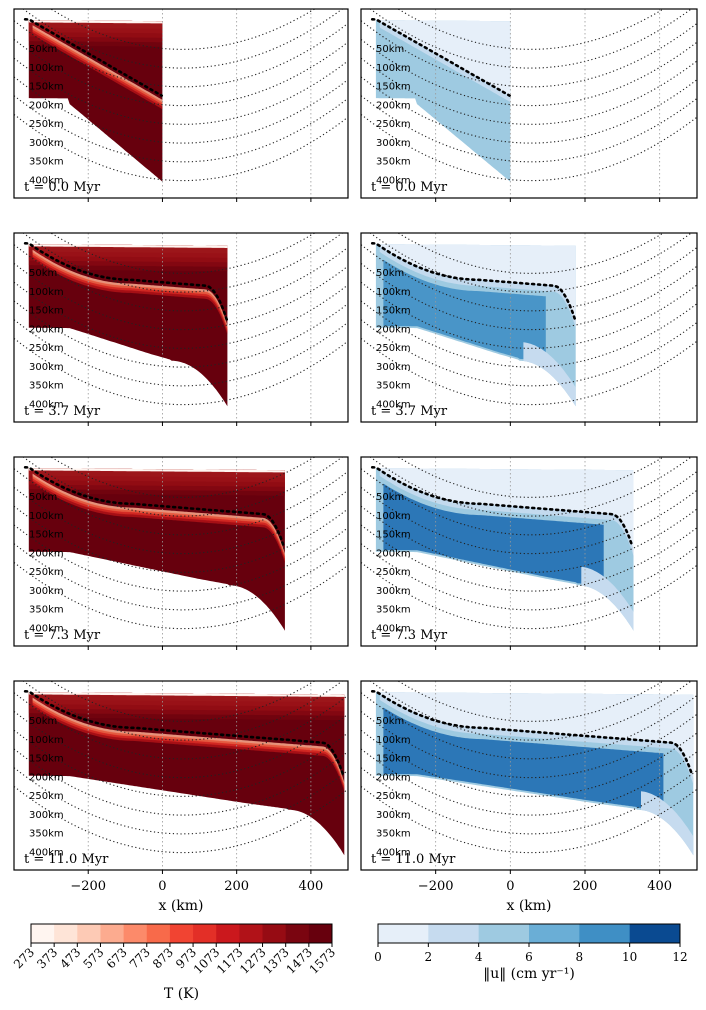 The width and height of the screenshot is (706, 1010). What do you see at coordinates (47, 958) in the screenshot?
I see `colorbar-tick-label: 373` at bounding box center [47, 958].